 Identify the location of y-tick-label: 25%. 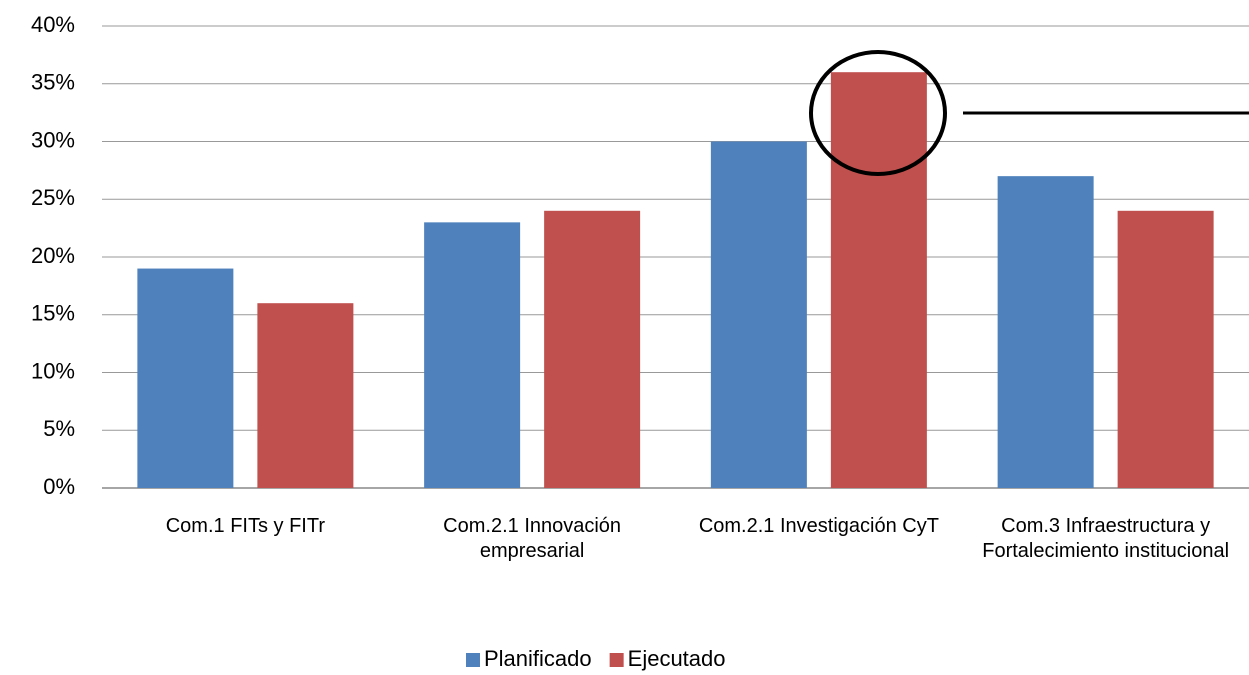
(53, 197).